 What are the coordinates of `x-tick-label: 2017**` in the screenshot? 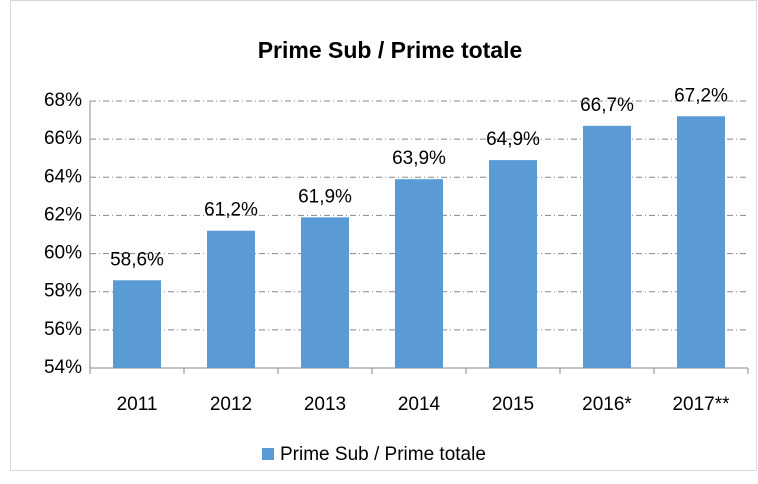 It's located at (701, 404).